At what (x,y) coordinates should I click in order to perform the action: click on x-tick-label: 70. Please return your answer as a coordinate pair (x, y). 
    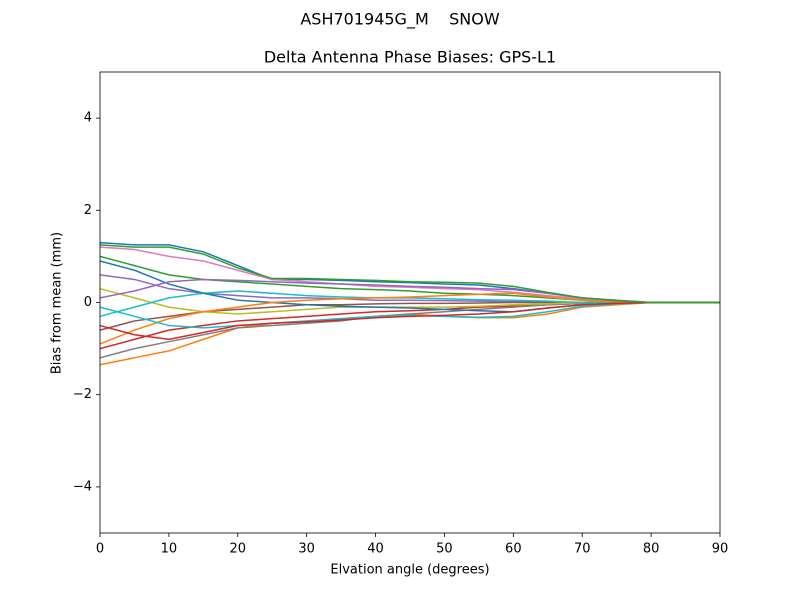
    Looking at the image, I should click on (582, 549).